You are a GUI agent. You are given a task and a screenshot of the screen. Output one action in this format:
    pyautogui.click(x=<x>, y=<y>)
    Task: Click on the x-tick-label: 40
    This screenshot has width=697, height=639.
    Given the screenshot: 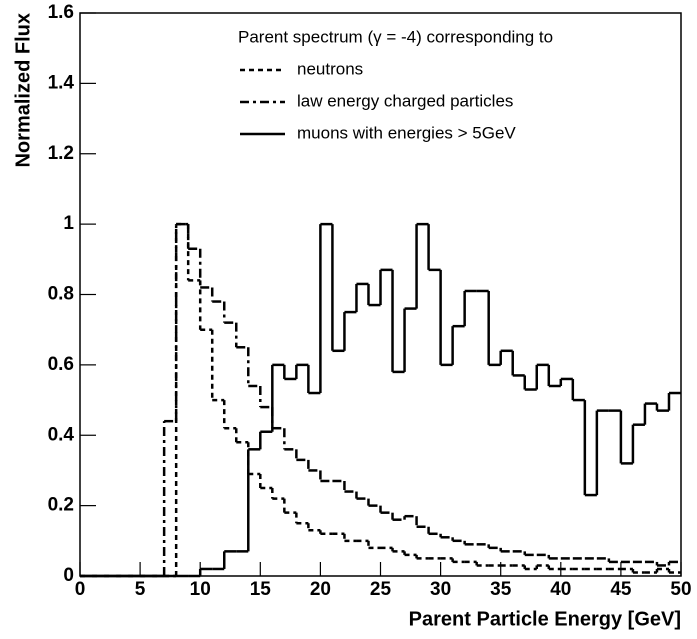 What is the action you would take?
    pyautogui.click(x=560, y=589)
    